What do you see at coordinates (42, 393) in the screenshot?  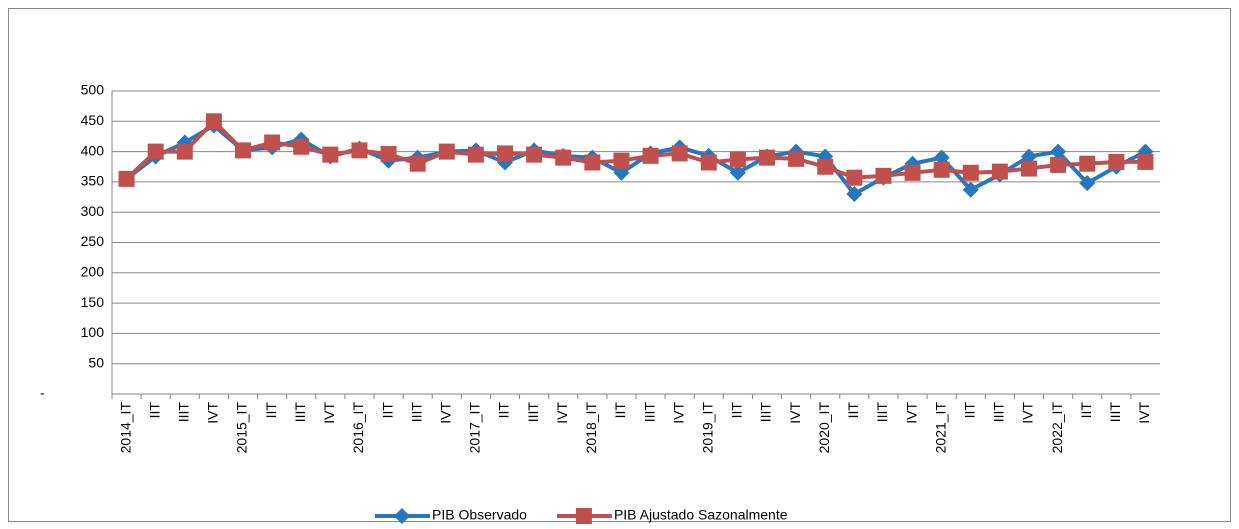 I see `y-tick-label: -` at bounding box center [42, 393].